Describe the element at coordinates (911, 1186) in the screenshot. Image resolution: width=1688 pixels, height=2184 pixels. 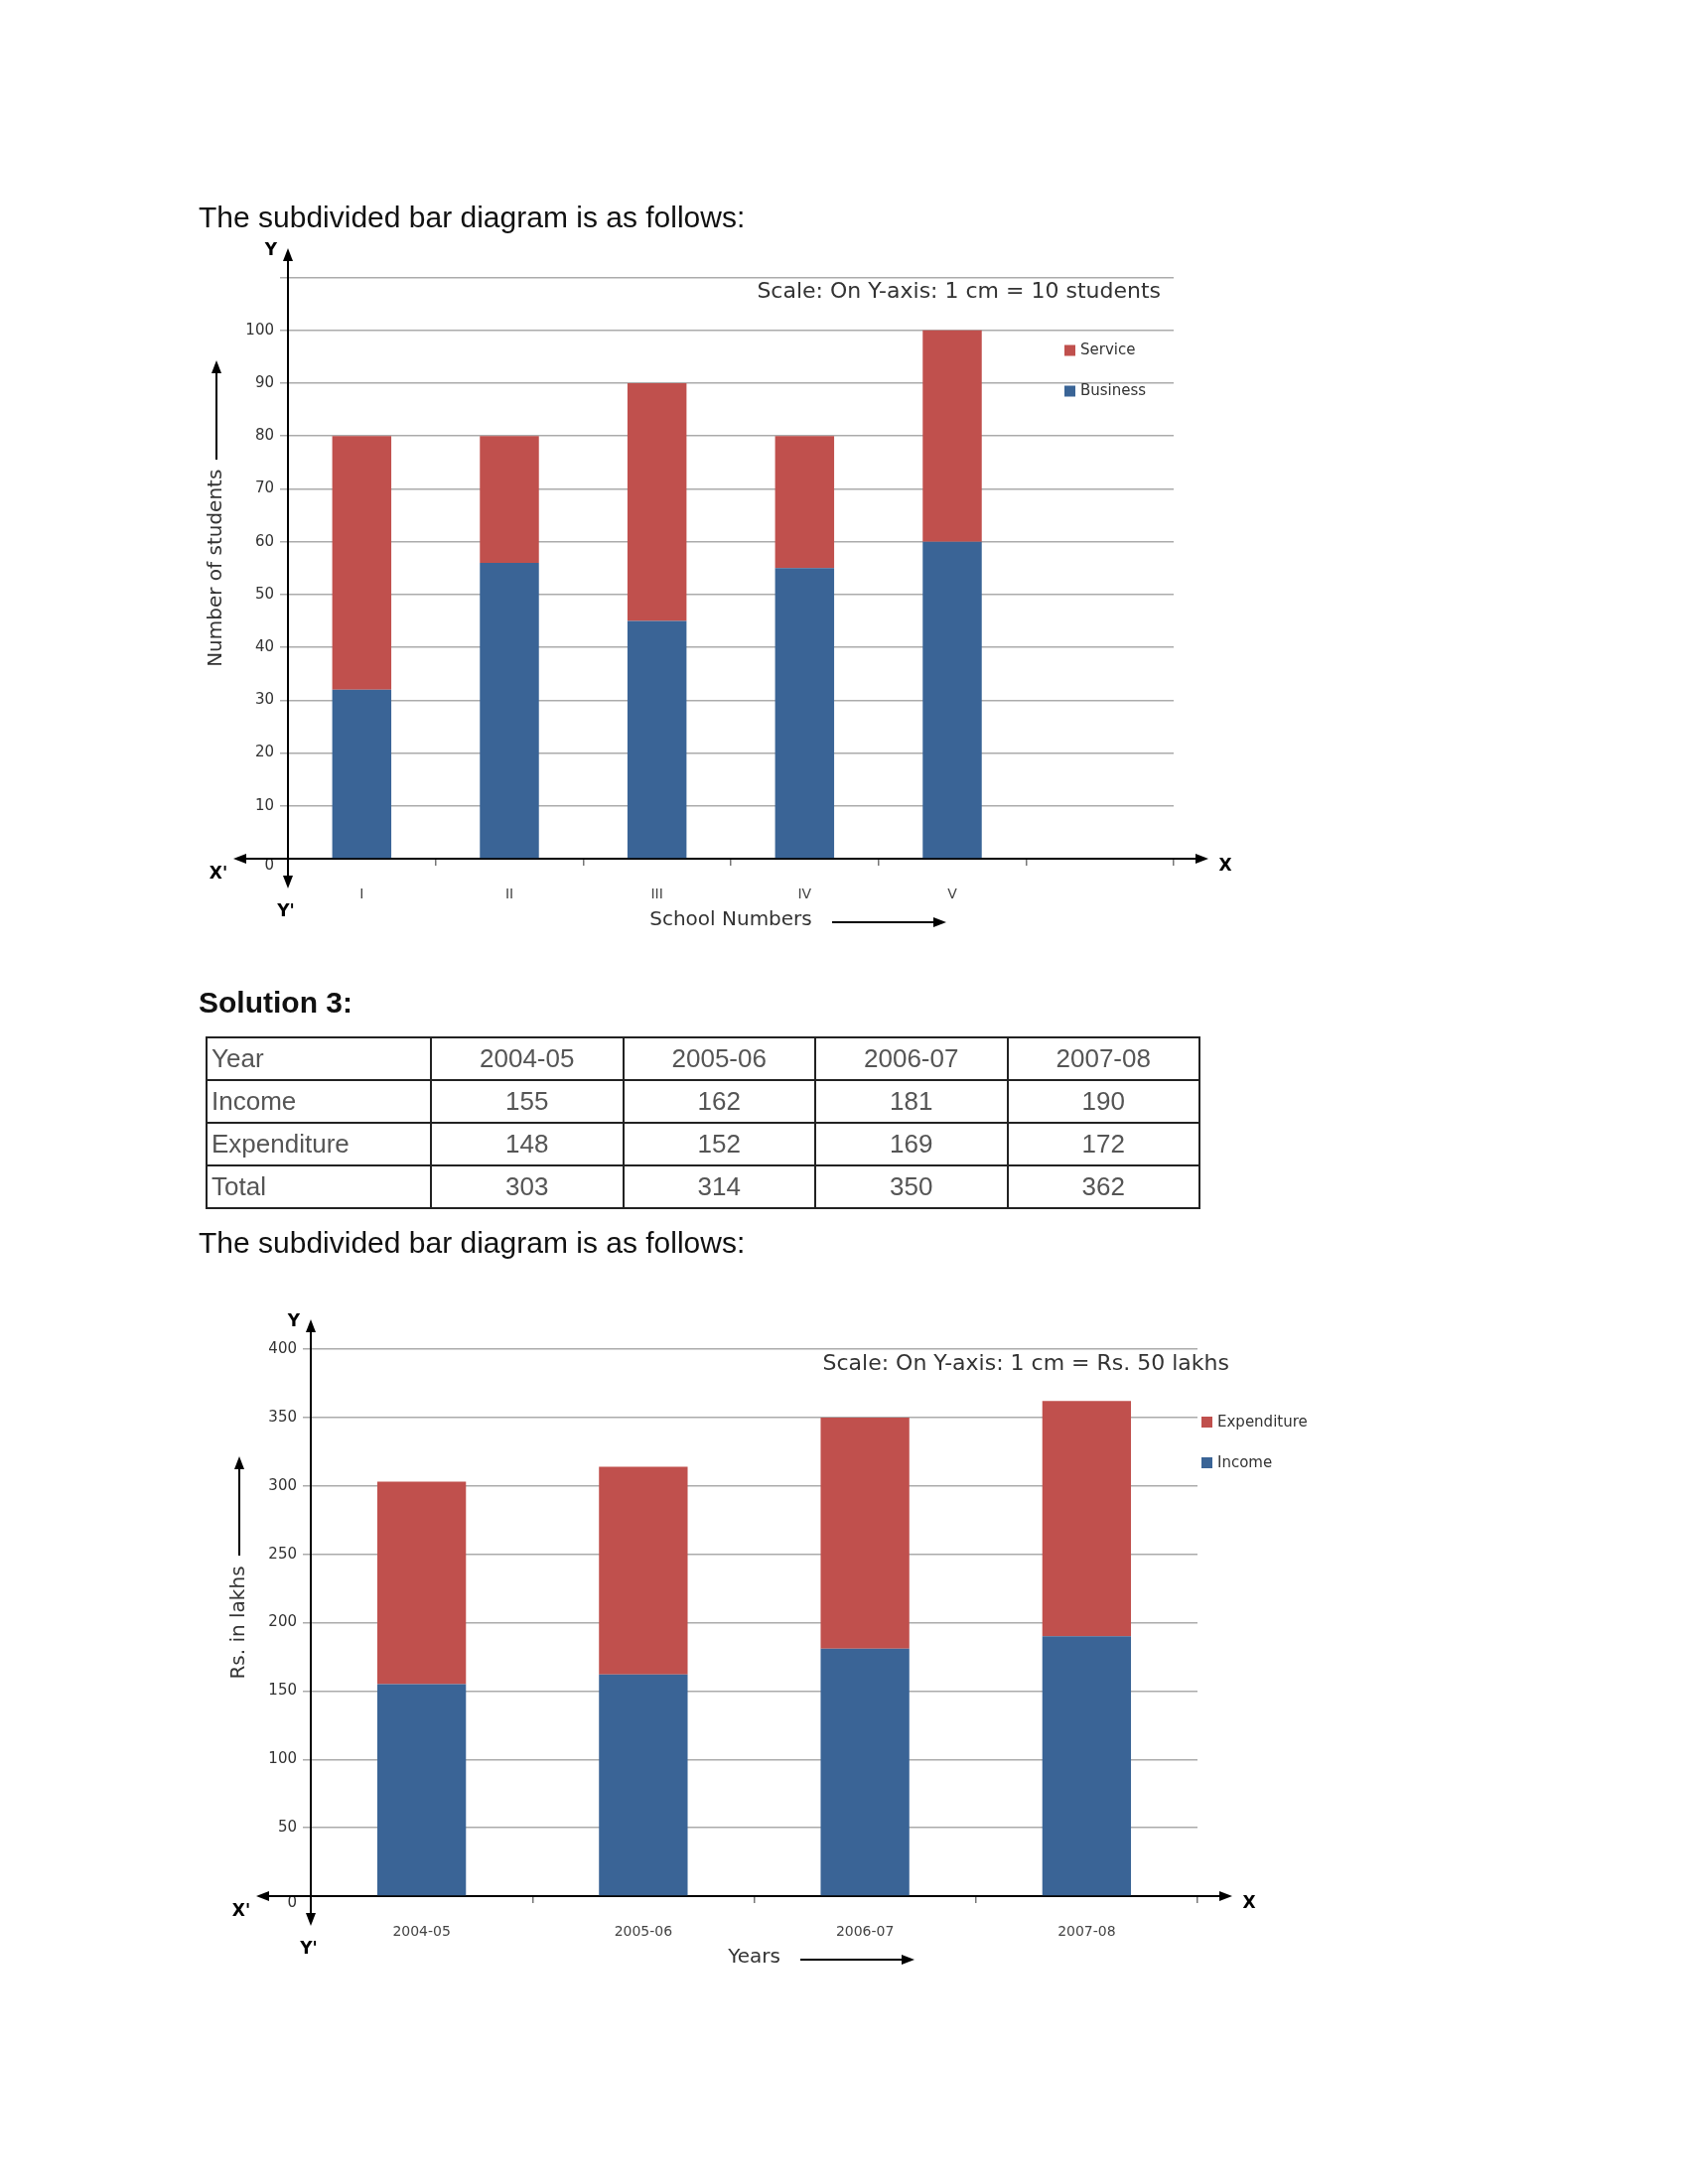
I see `text: 350` at that location.